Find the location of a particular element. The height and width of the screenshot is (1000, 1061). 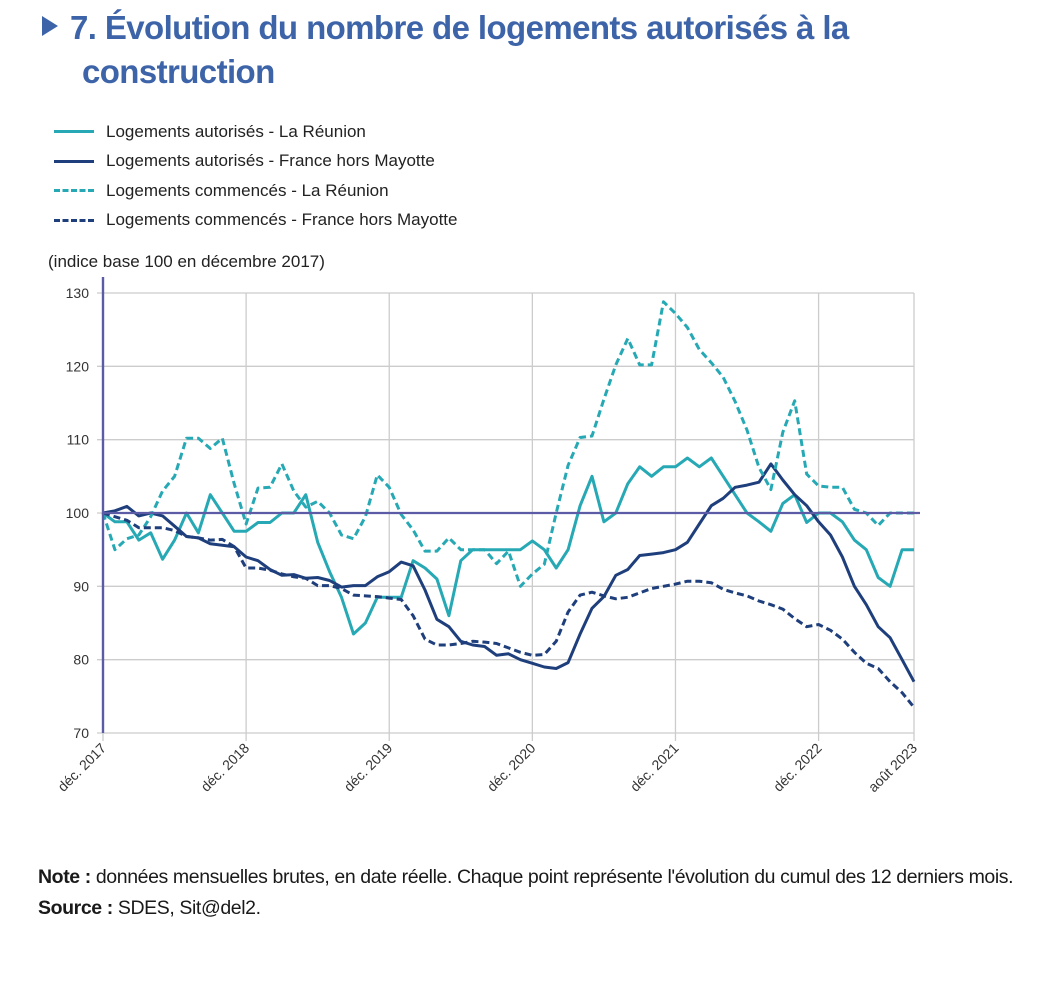

y-tick-label: 100 is located at coordinates (78, 513).